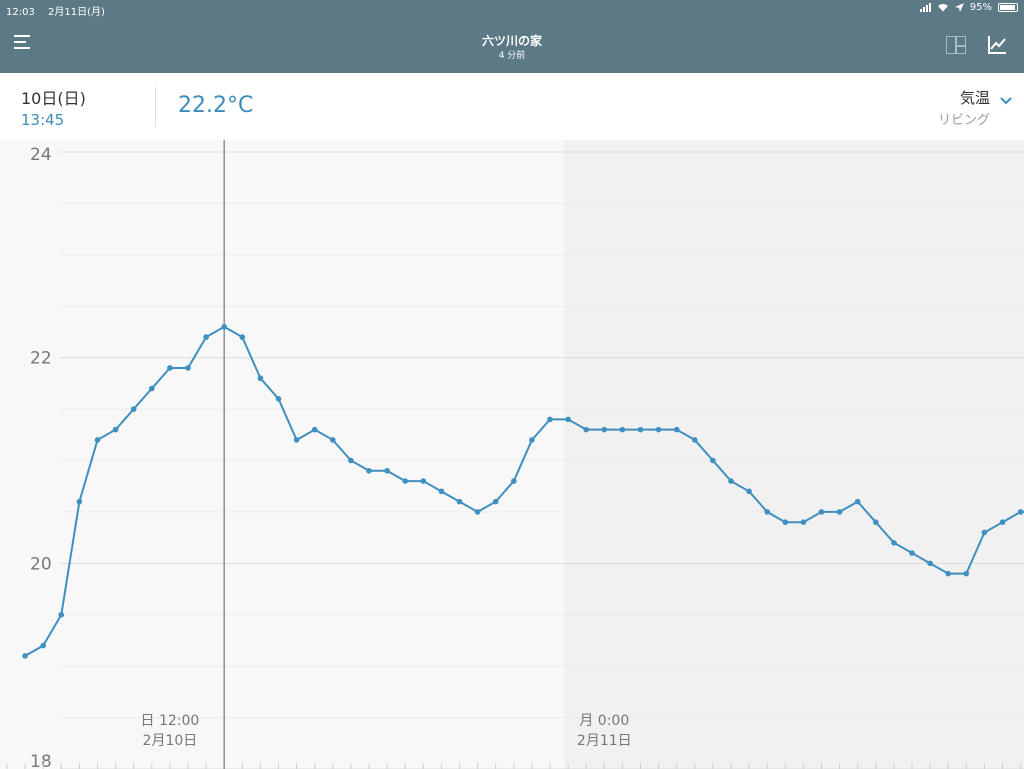 This screenshot has height=769, width=1024. What do you see at coordinates (604, 721) in the screenshot?
I see `x-tick-label: 月 0:00` at bounding box center [604, 721].